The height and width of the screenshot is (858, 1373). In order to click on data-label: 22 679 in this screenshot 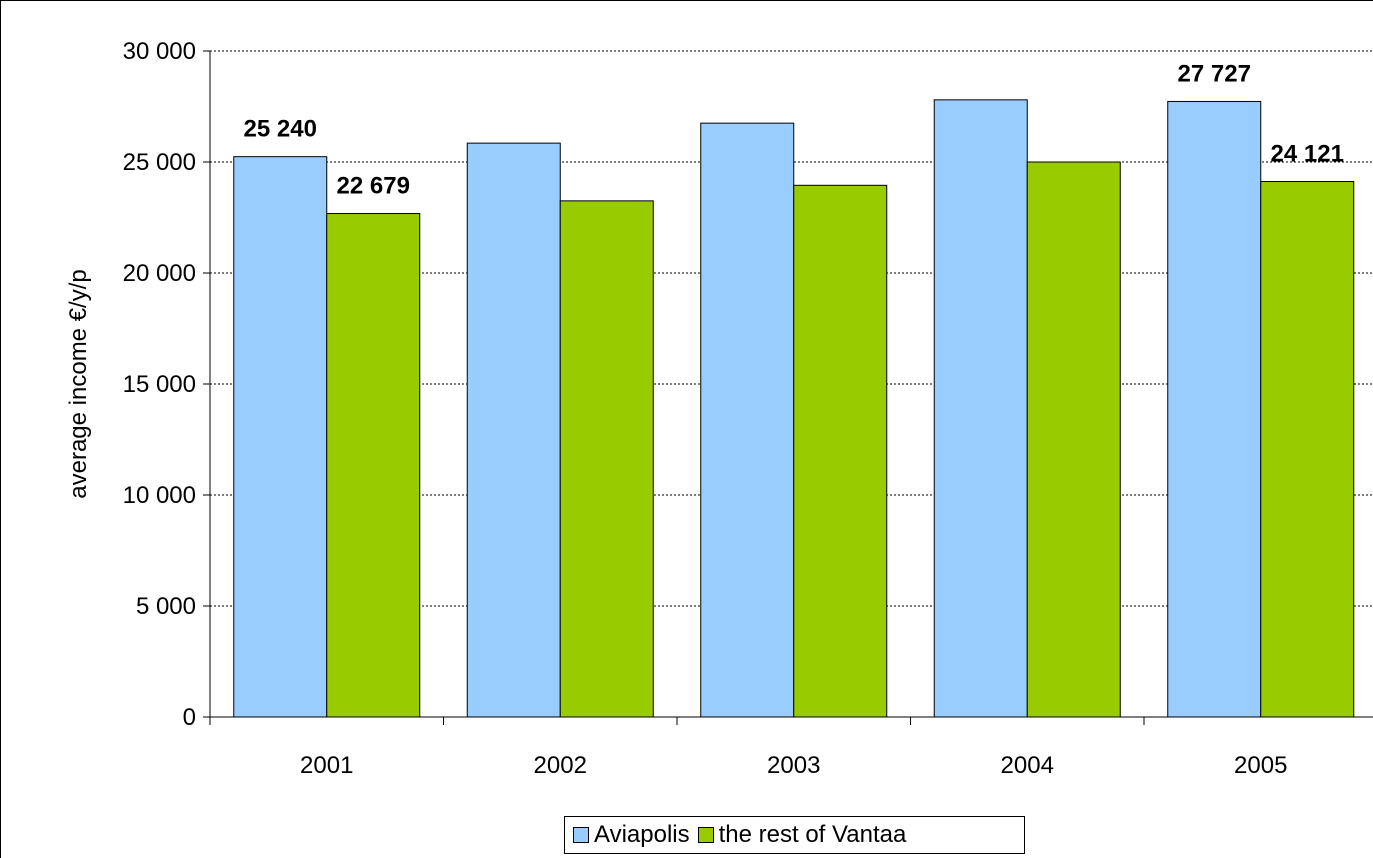, I will do `click(373, 186)`.